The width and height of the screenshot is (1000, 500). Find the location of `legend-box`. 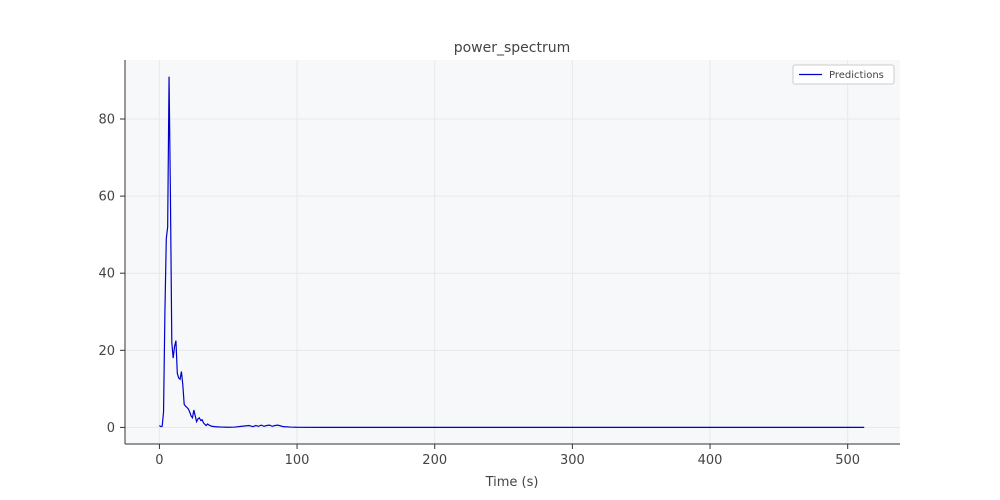

legend-box is located at coordinates (843, 74).